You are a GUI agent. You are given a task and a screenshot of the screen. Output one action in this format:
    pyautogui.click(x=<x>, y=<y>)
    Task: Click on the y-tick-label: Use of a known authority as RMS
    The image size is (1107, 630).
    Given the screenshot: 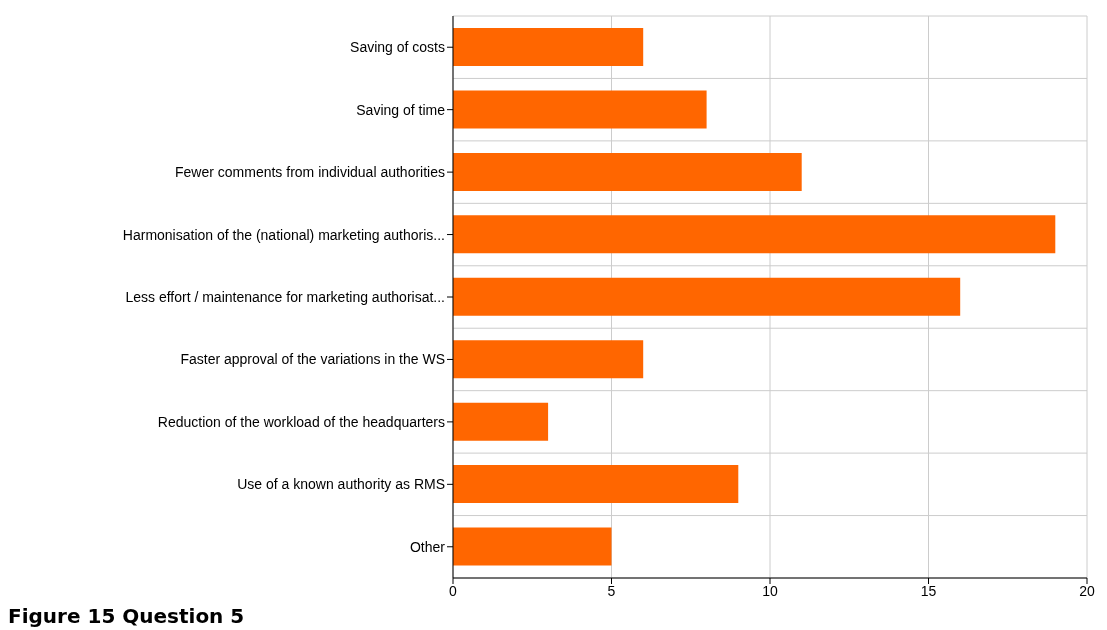 What is the action you would take?
    pyautogui.click(x=341, y=484)
    